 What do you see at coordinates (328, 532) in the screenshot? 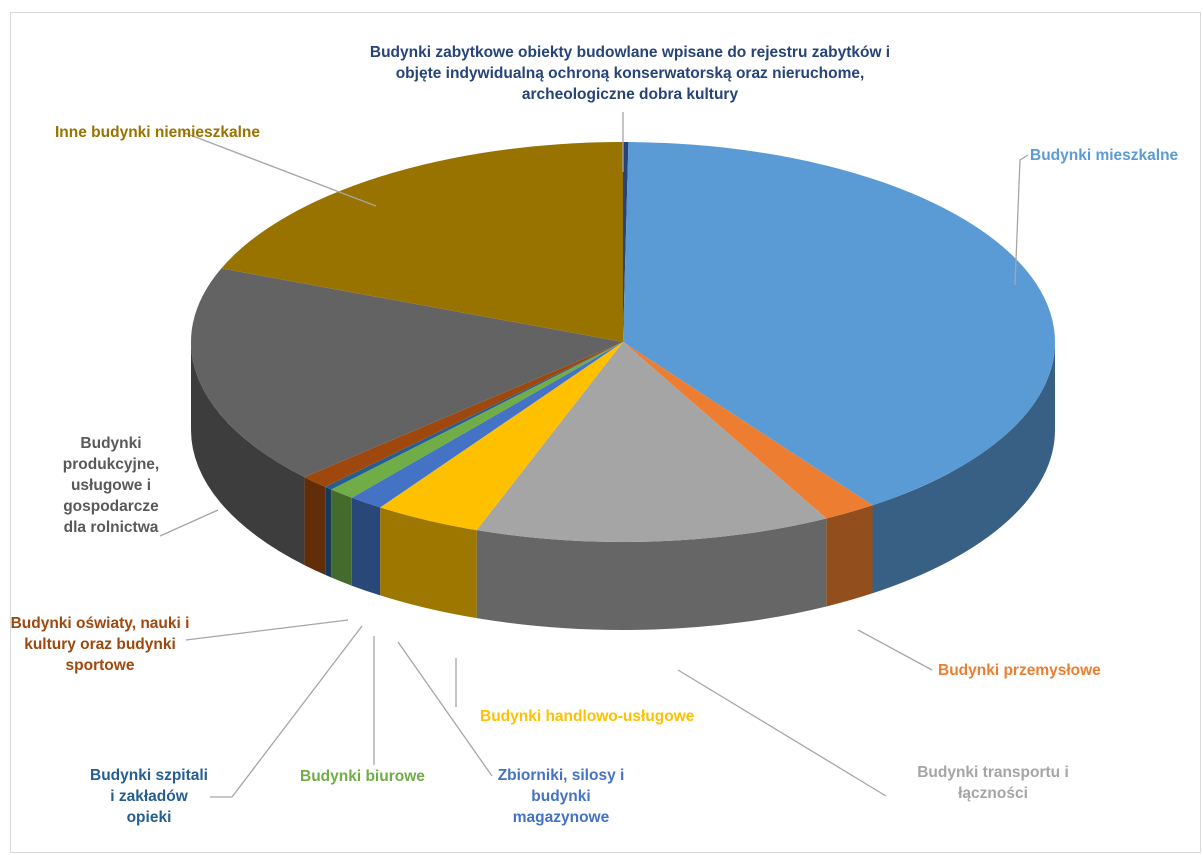
I see `pie-side-budynki-szpitali` at bounding box center [328, 532].